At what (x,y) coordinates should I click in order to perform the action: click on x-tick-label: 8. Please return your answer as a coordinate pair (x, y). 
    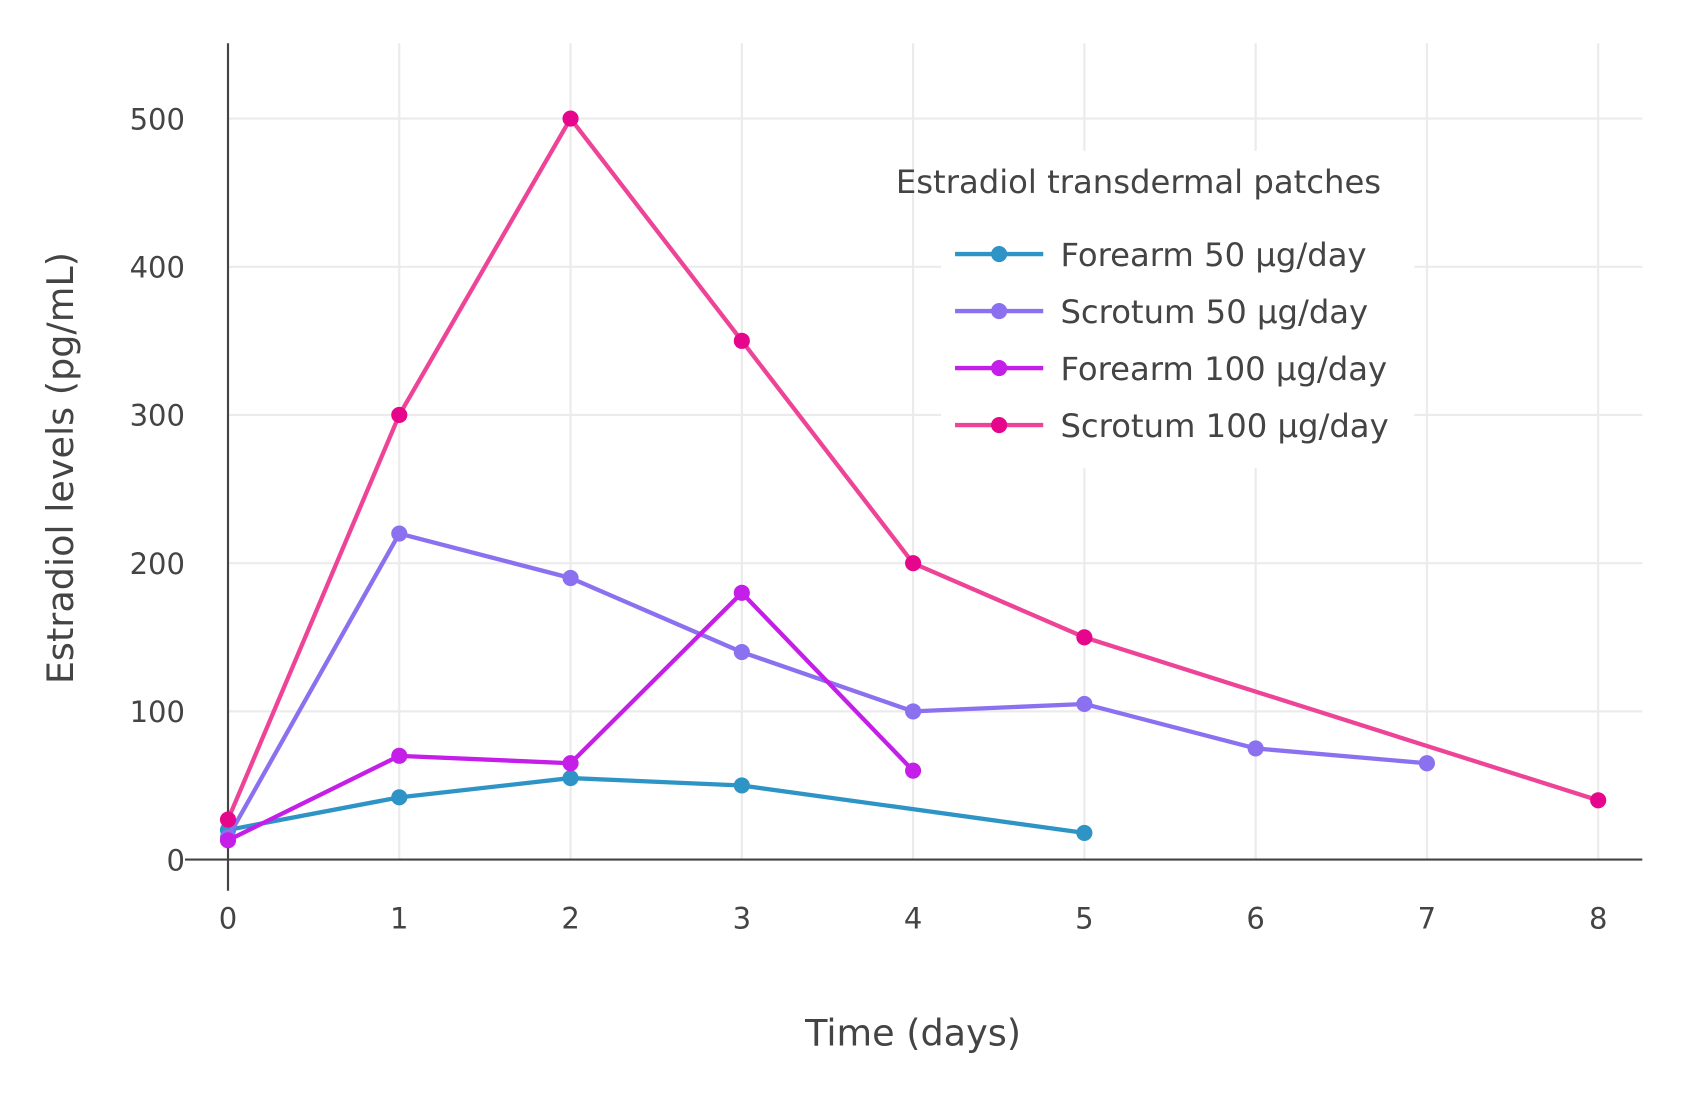
    Looking at the image, I should click on (1598, 918).